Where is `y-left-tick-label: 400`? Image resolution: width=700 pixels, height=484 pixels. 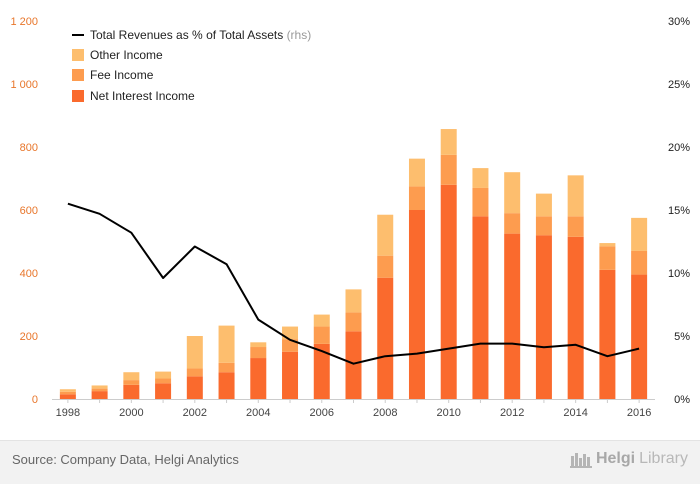
y-left-tick-label: 400 is located at coordinates (29, 274).